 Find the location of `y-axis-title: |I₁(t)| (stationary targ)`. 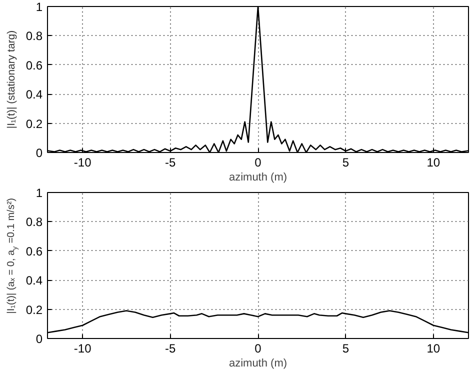

y-axis-title: |I₁(t)| (stationary targ) is located at coordinates (12, 79).